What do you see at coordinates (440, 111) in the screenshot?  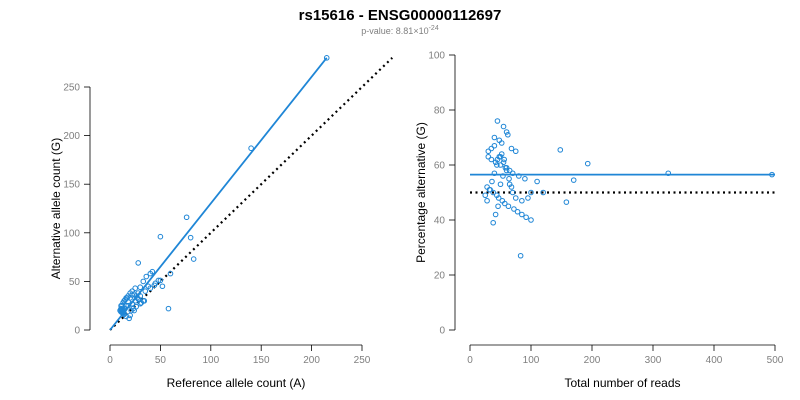 I see `y-tick-label: 80` at bounding box center [440, 111].